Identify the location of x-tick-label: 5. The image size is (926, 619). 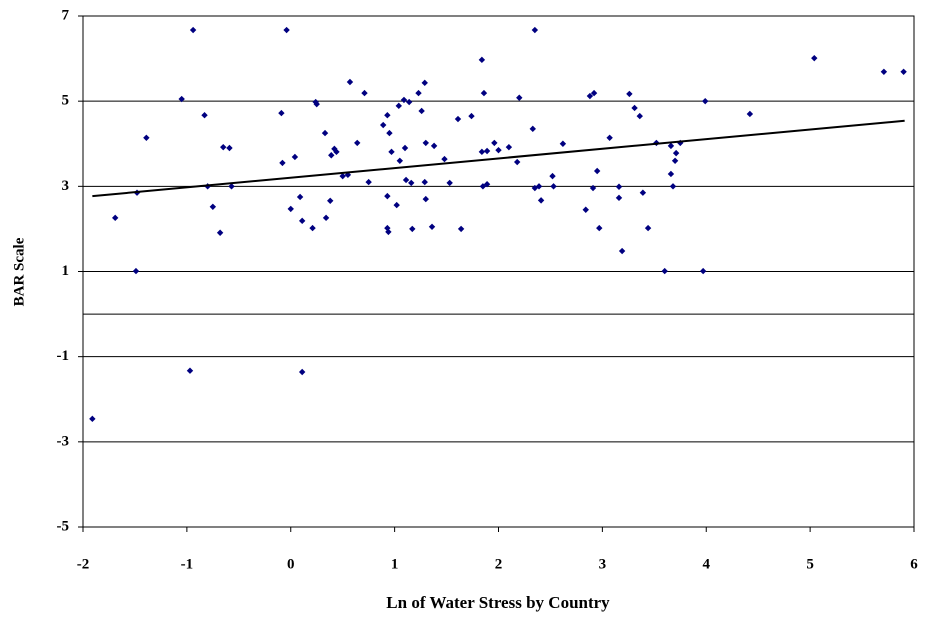
(810, 564).